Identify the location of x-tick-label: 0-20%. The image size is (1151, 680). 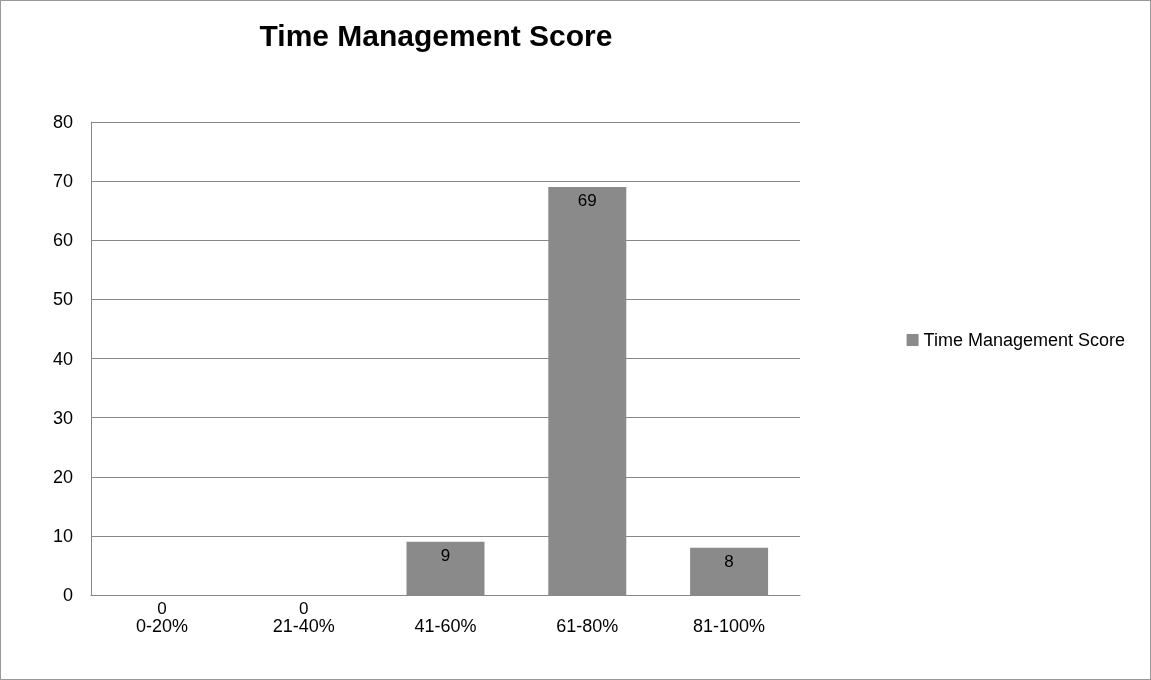
(161, 626).